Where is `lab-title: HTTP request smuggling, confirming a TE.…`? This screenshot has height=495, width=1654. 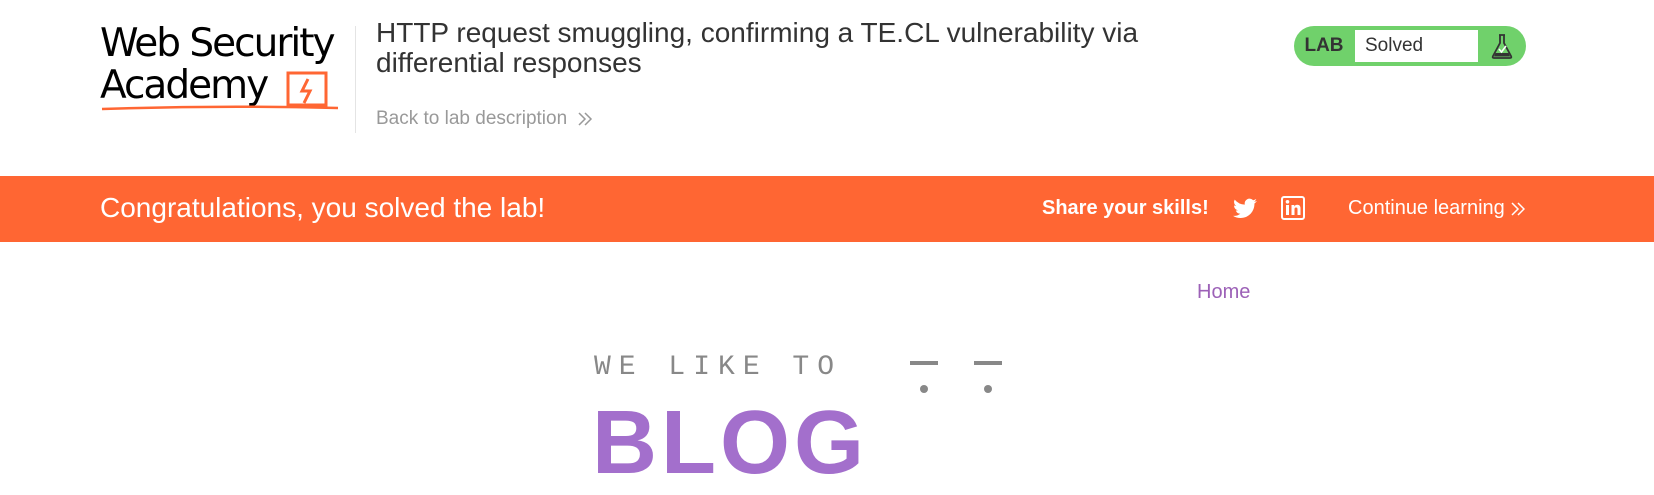
lab-title: HTTP request smuggling, confirming a TE.… is located at coordinates (757, 47).